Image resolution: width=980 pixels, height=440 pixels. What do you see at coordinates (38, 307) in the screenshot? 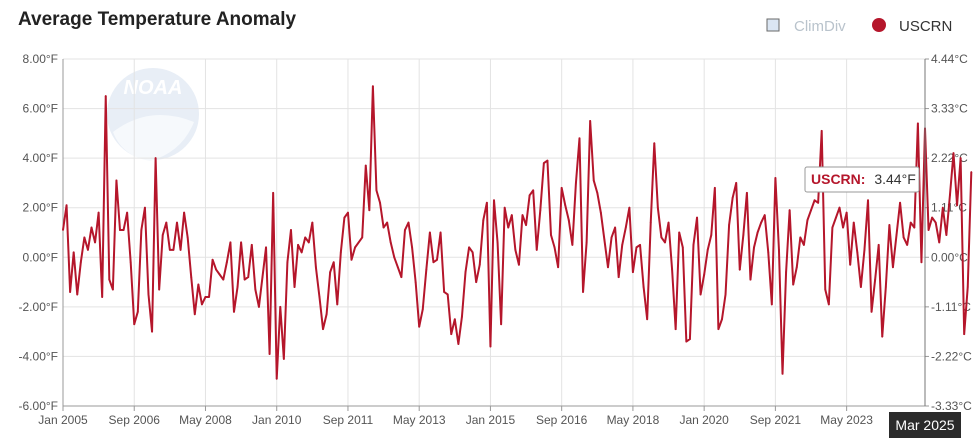
I see `y-left-tick-label: -2.00°F` at bounding box center [38, 307].